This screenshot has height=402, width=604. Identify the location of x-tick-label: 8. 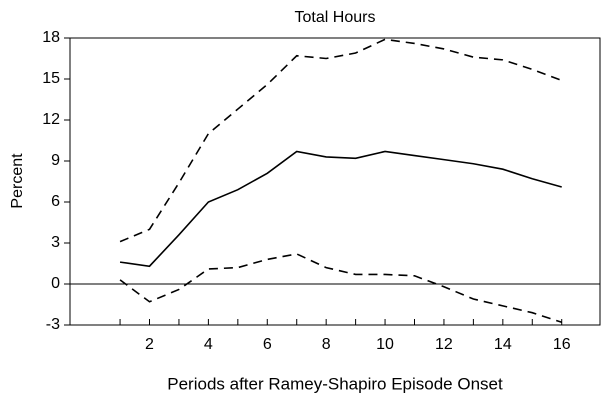
(326, 344).